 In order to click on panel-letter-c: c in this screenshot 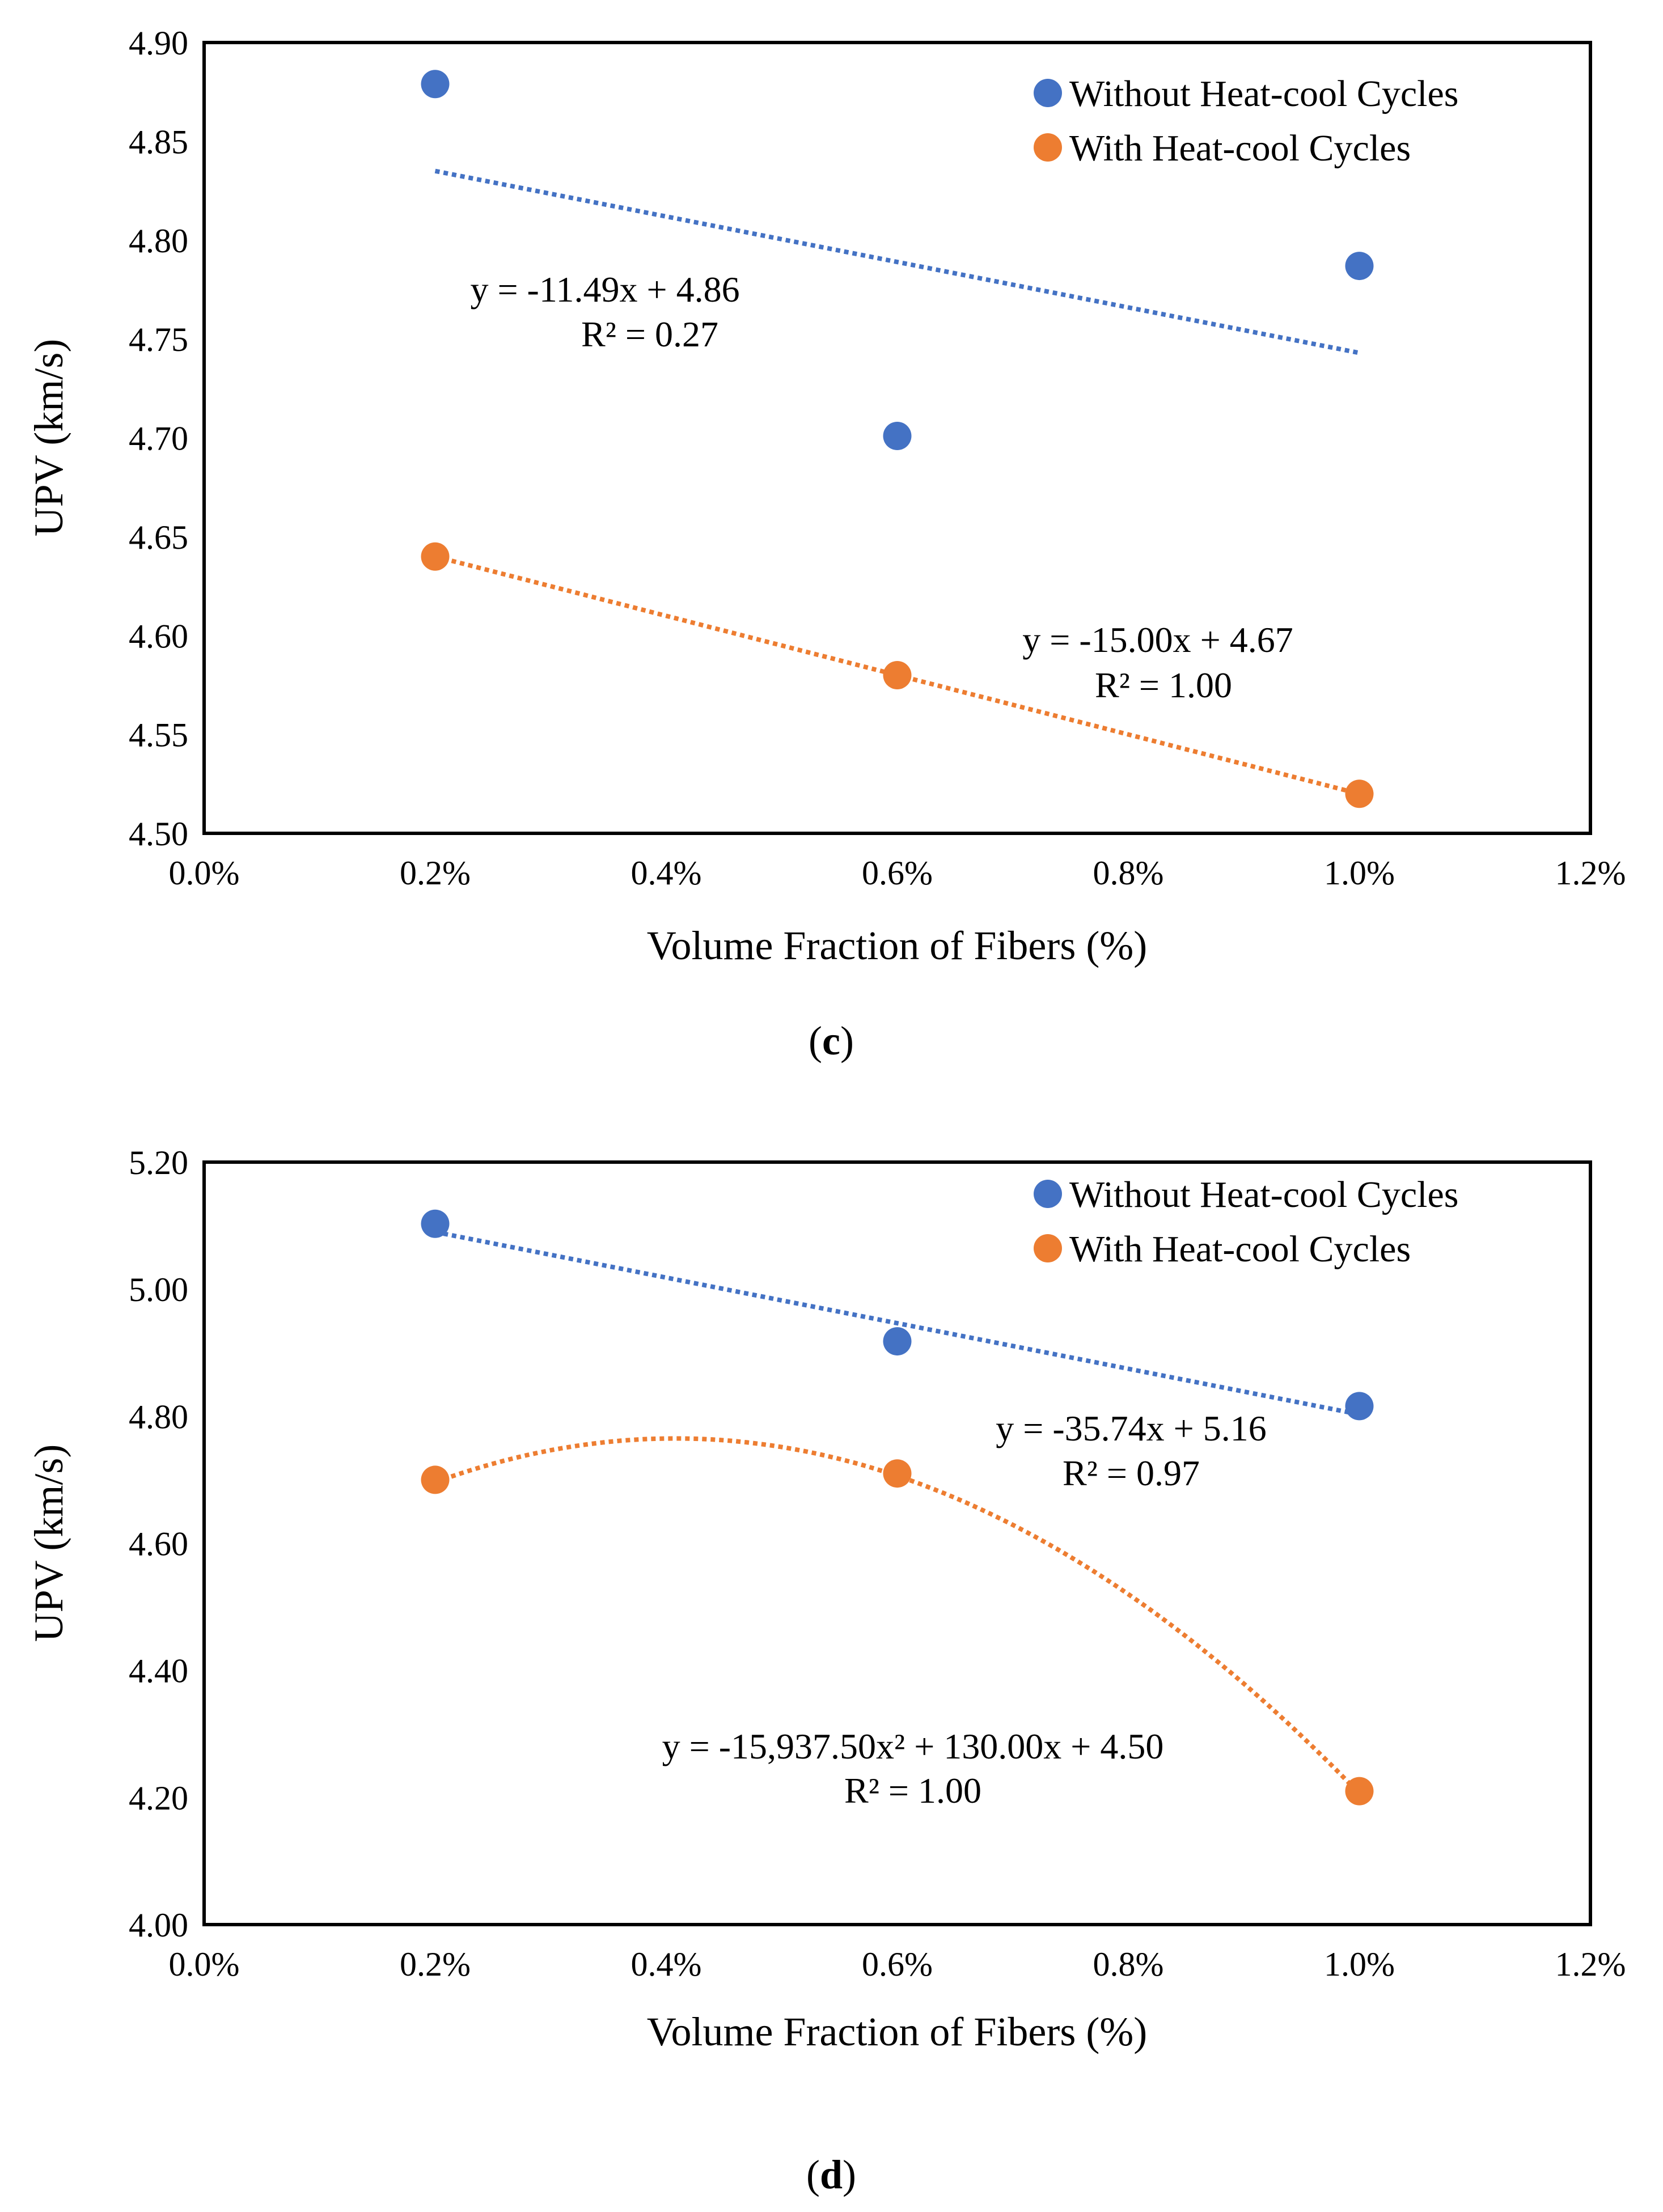, I will do `click(831, 1040)`.